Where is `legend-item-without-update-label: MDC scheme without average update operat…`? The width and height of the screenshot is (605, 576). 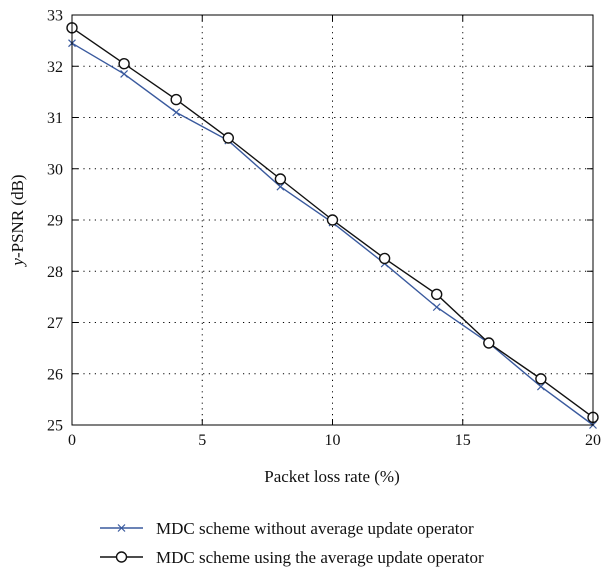 legend-item-without-update-label: MDC scheme without average update operat… is located at coordinates (315, 528).